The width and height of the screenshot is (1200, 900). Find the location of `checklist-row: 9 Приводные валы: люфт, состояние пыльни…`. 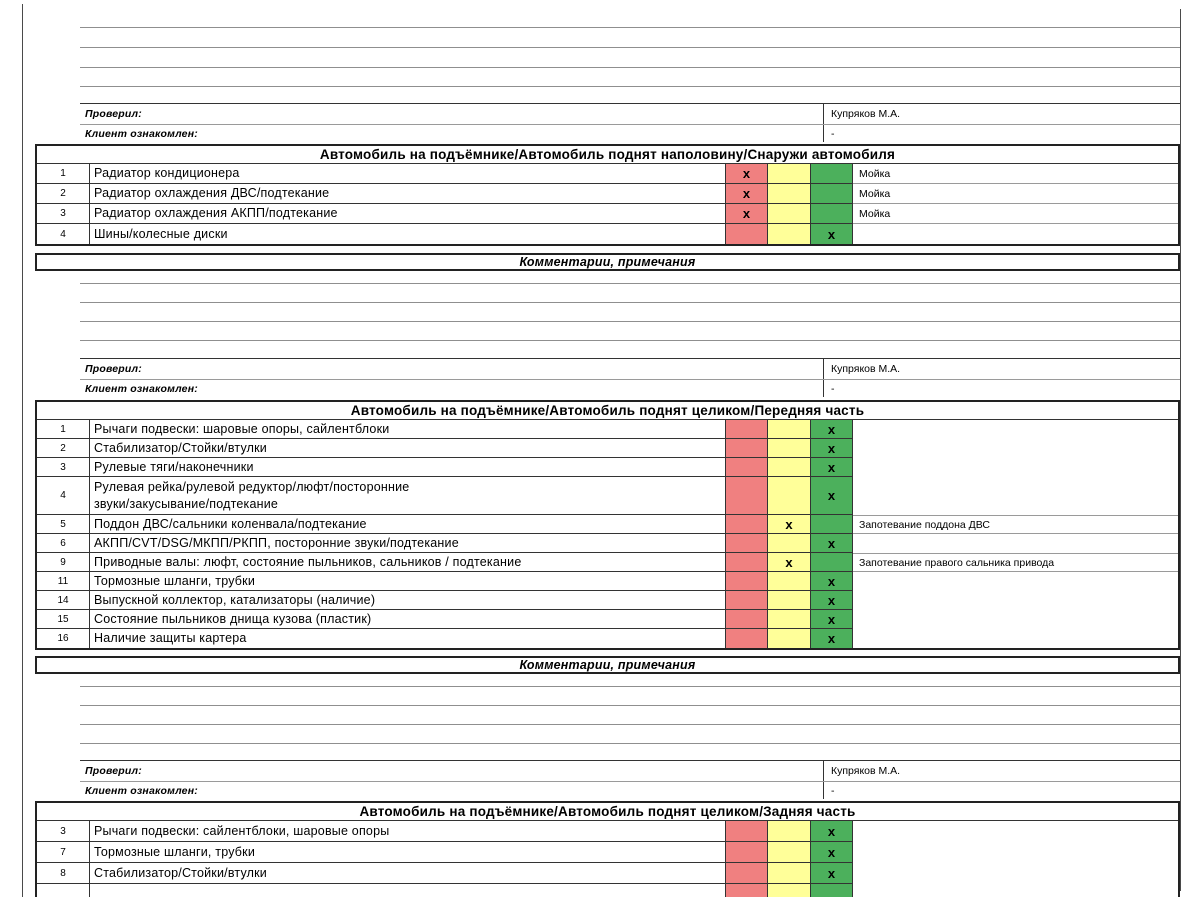

checklist-row: 9 Приводные валы: люфт, состояние пыльни… is located at coordinates (607, 562).